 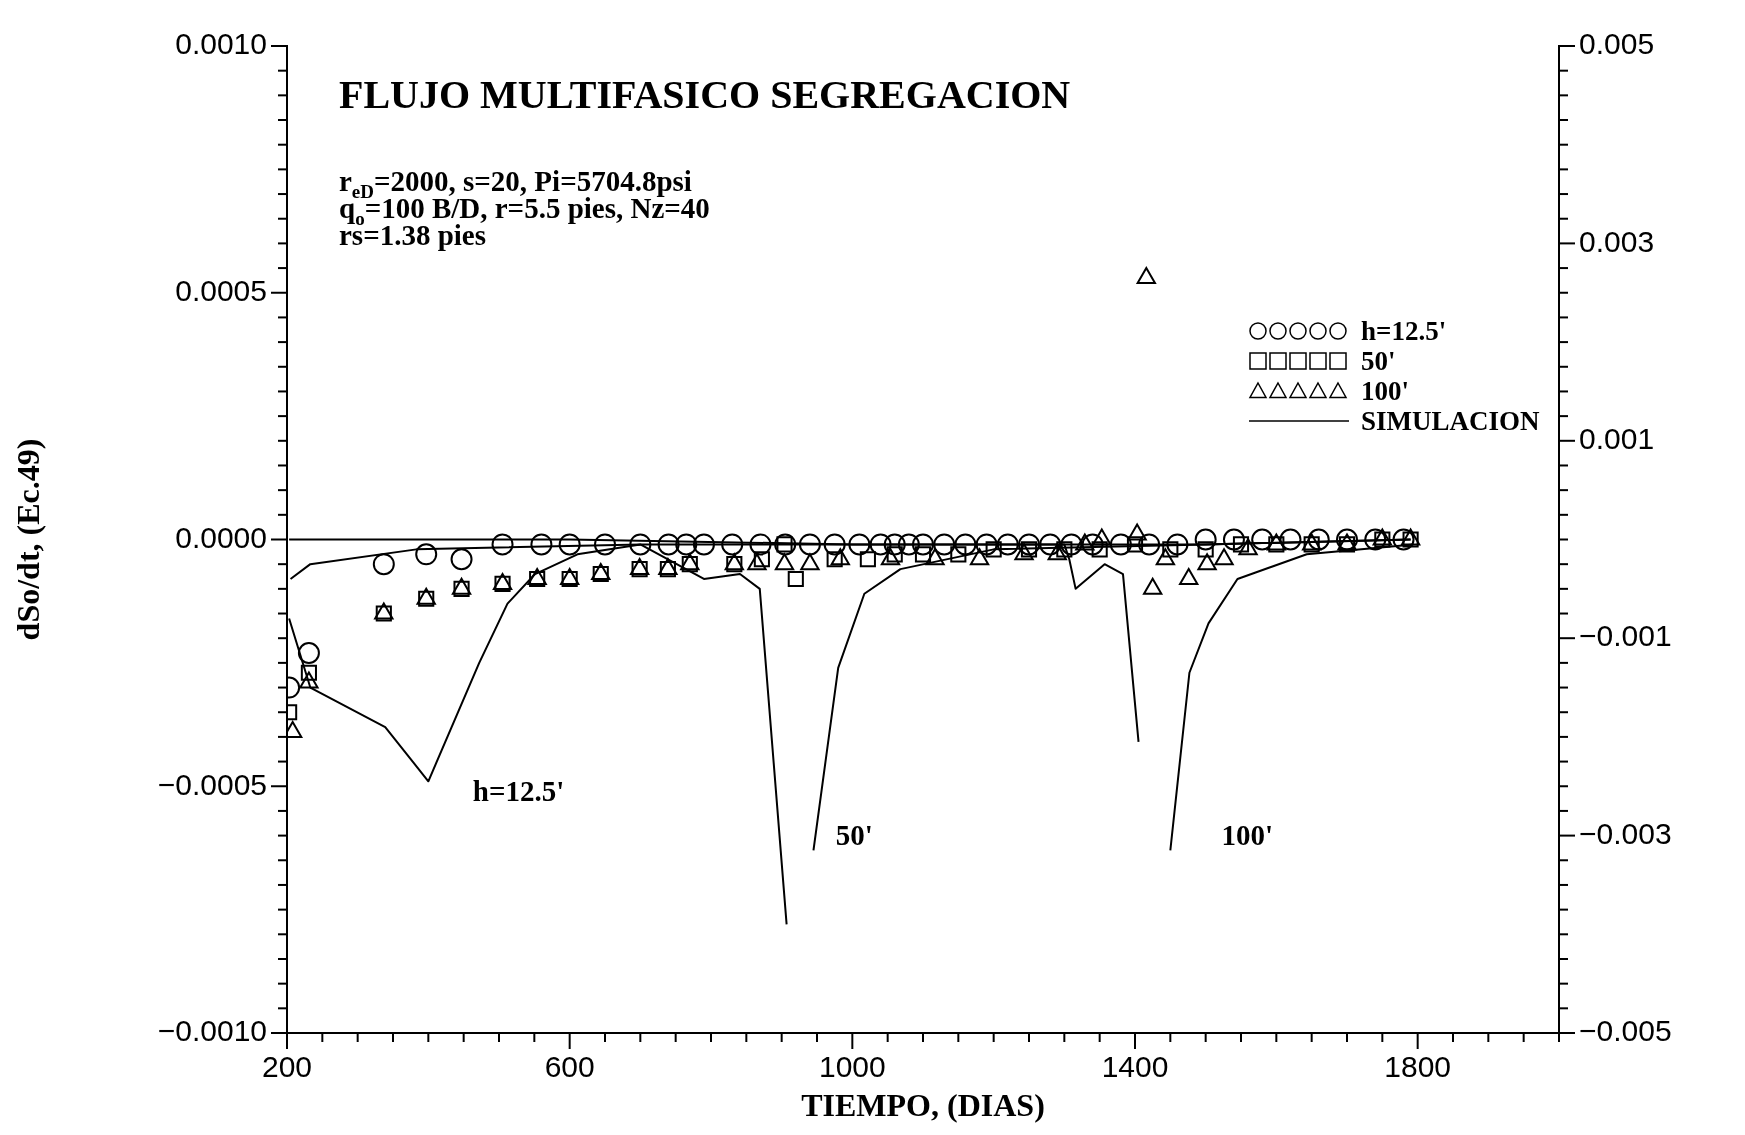 I want to click on x-tick-label: 600, so click(x=569, y=1067).